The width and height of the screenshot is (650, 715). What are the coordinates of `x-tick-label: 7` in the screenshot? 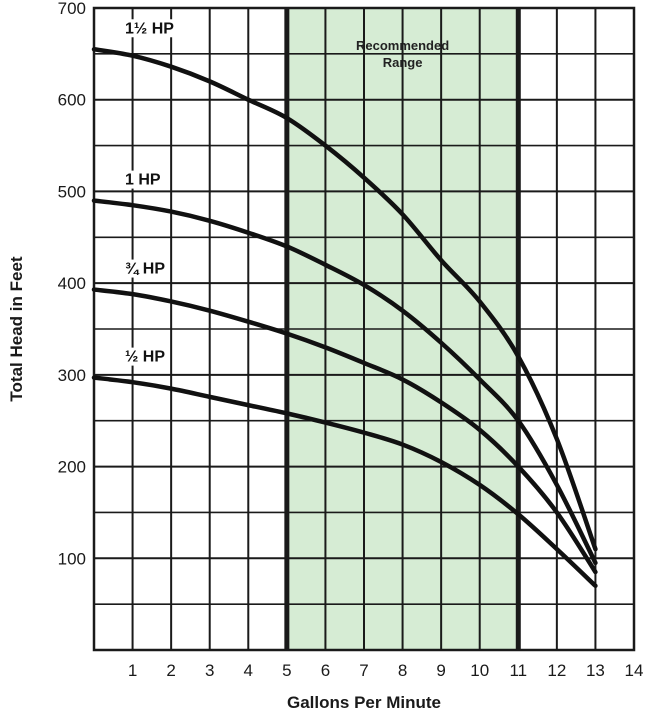 It's located at (363, 670).